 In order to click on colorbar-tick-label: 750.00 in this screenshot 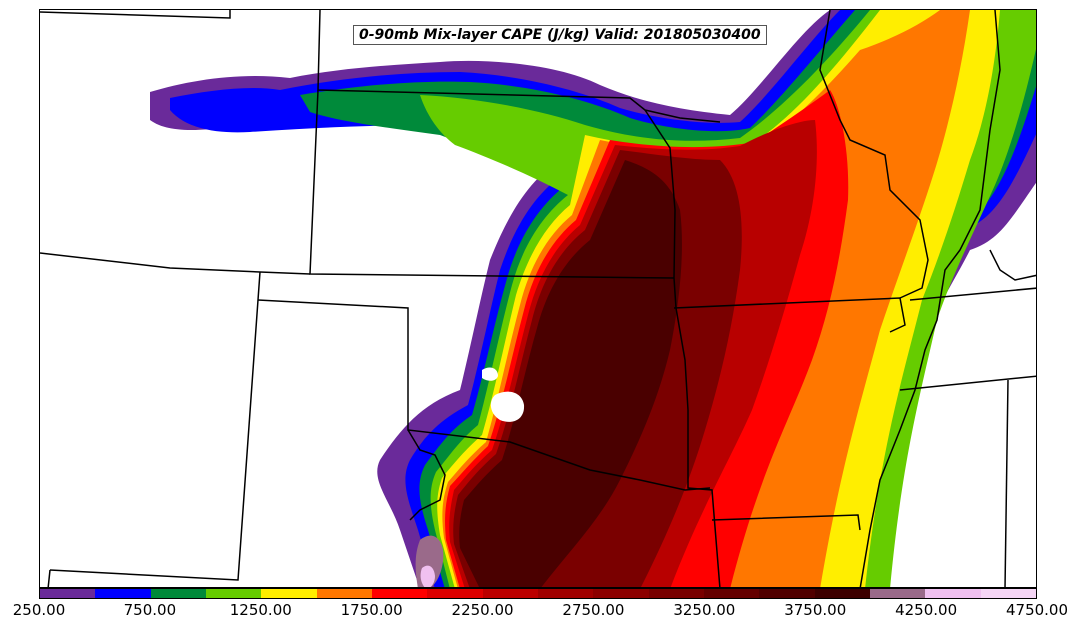, I will do `click(150, 610)`.